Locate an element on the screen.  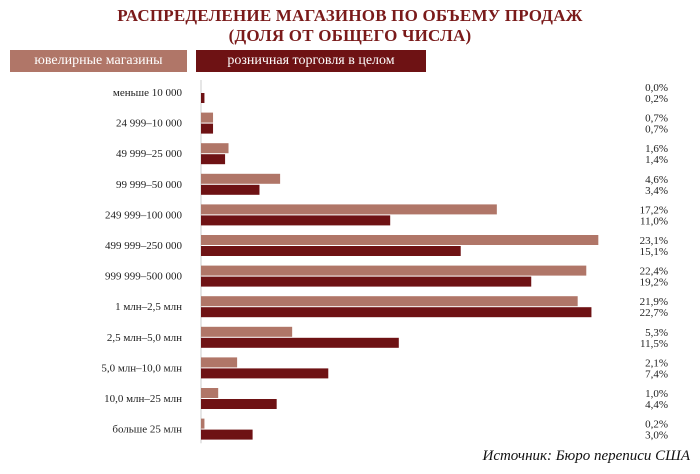
chart-title-line1: РАСПРЕДЕЛЕНИЕ МАГАЗИНОВ ПО ОБЪЕМУ ПРОДАЖ is located at coordinates (350, 15).